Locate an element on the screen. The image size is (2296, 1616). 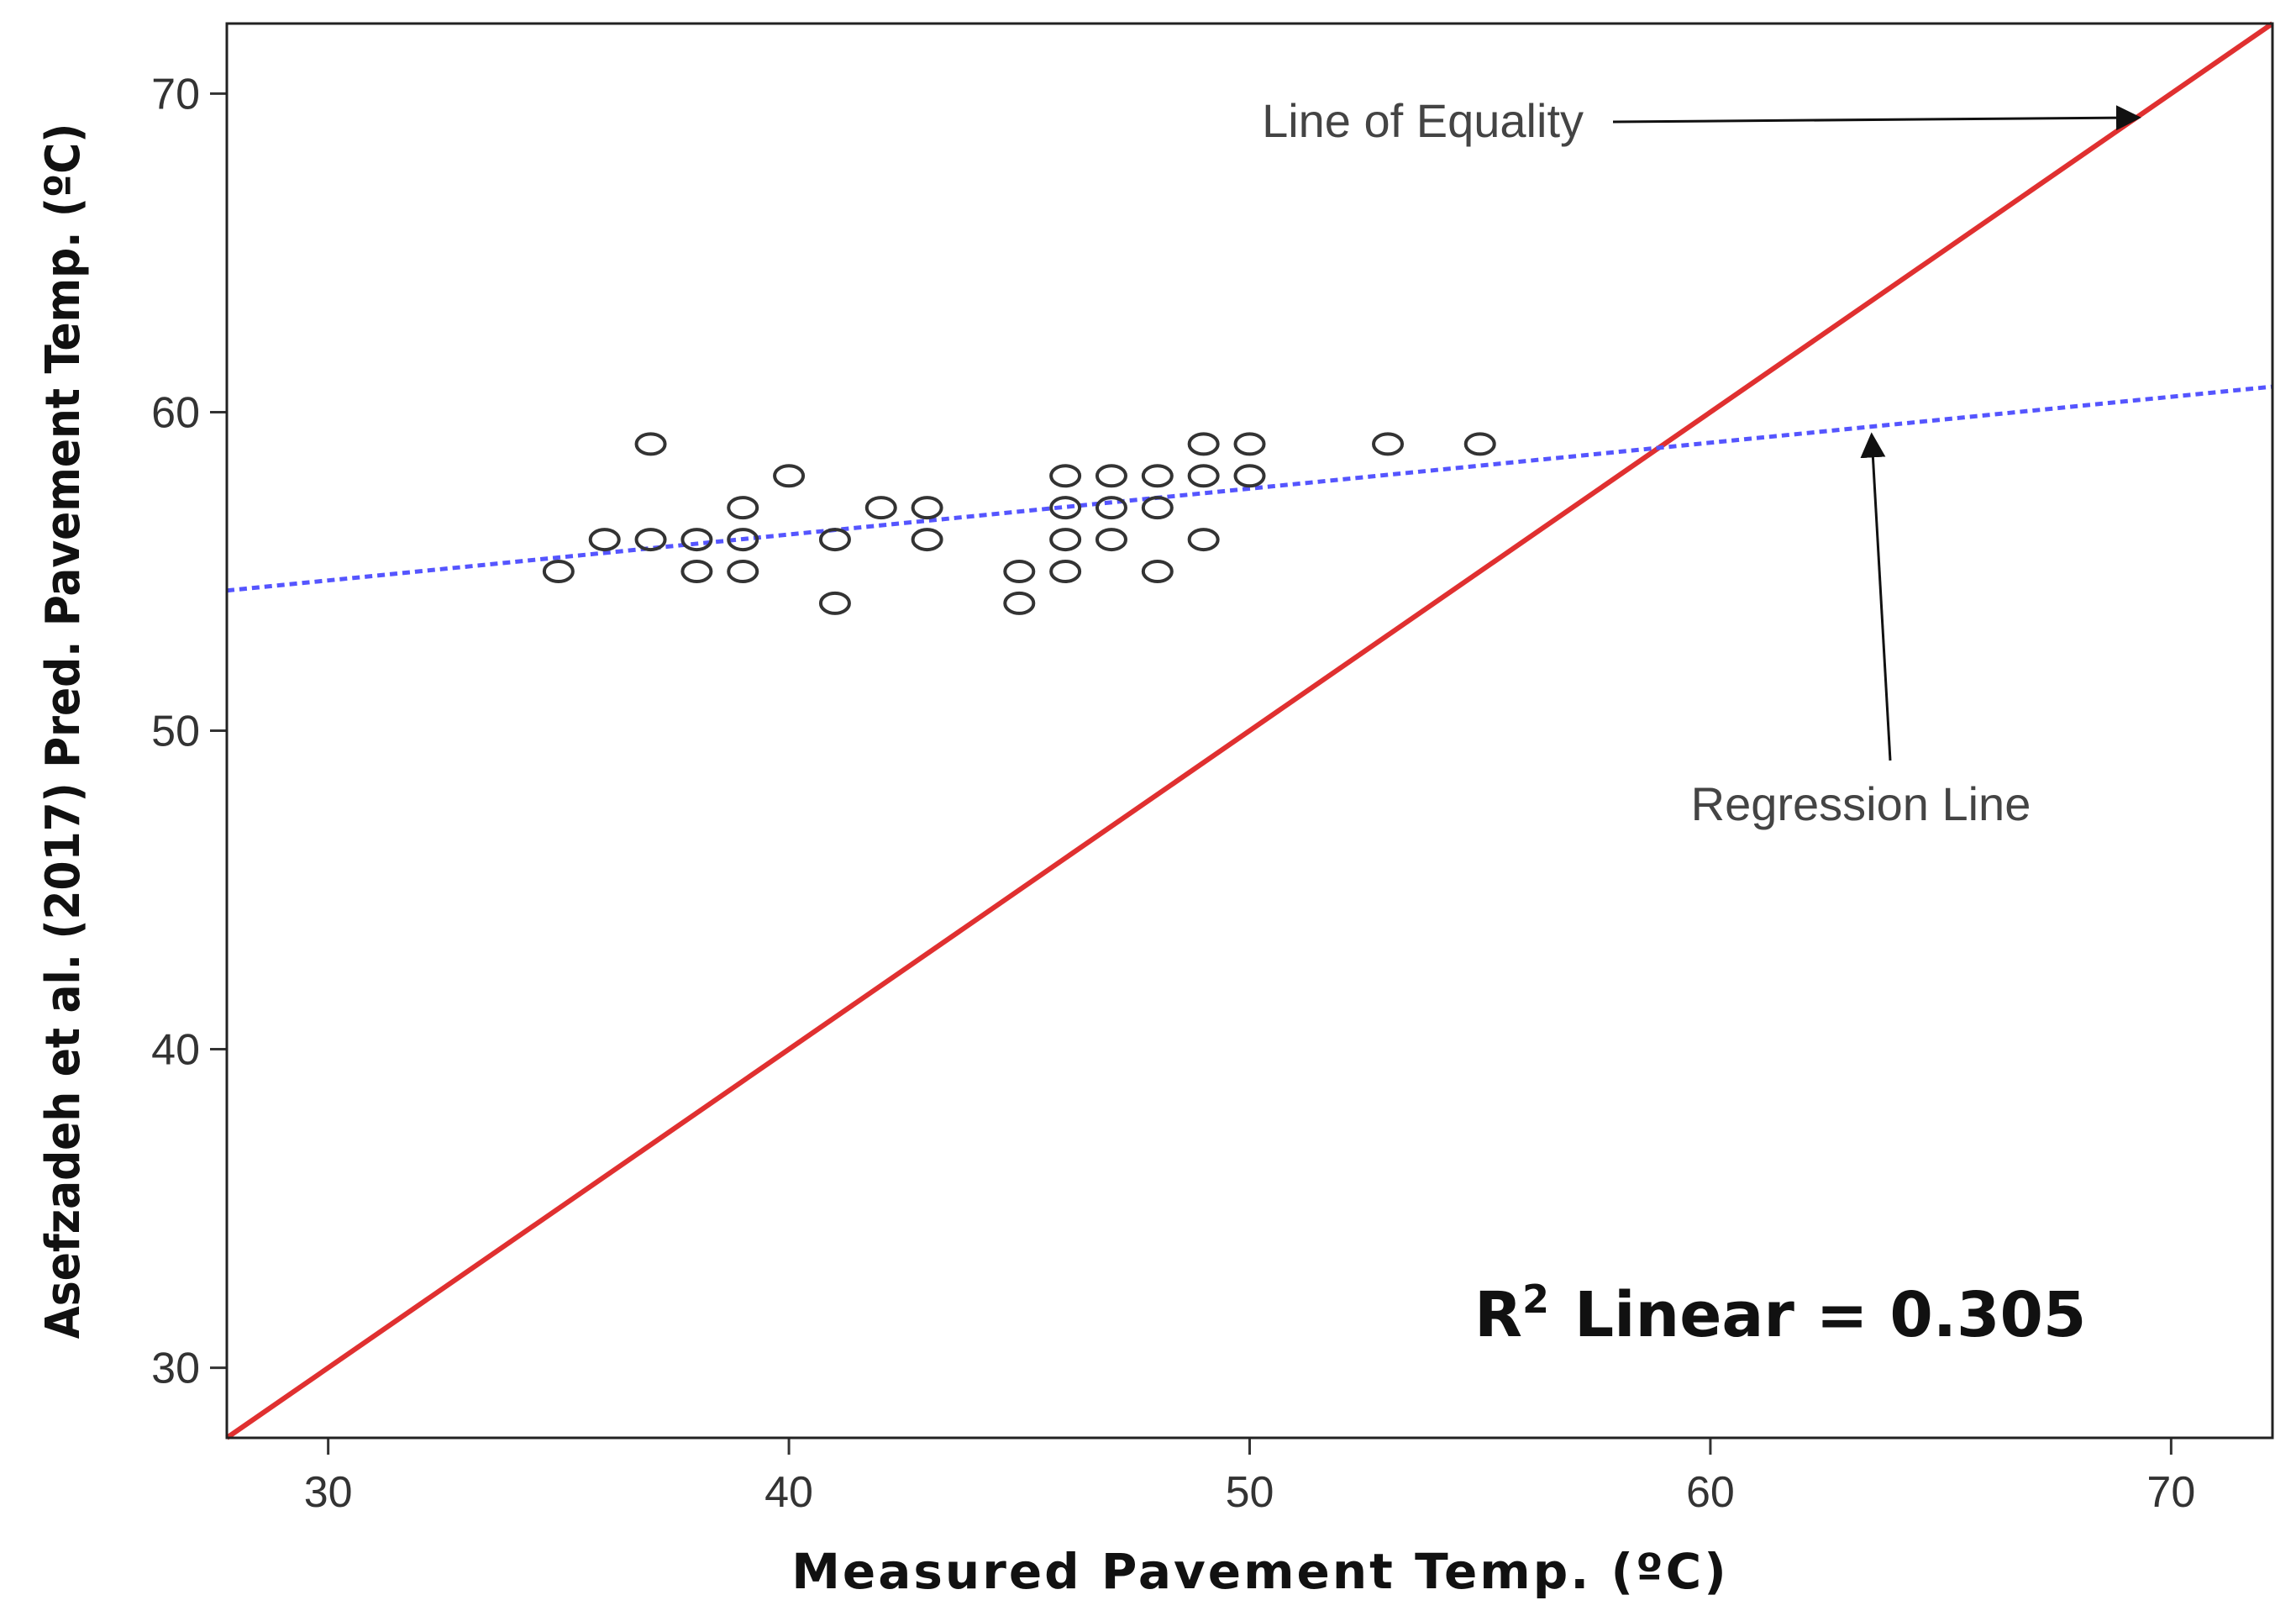
x-tick-label: 60 is located at coordinates (1710, 1492).